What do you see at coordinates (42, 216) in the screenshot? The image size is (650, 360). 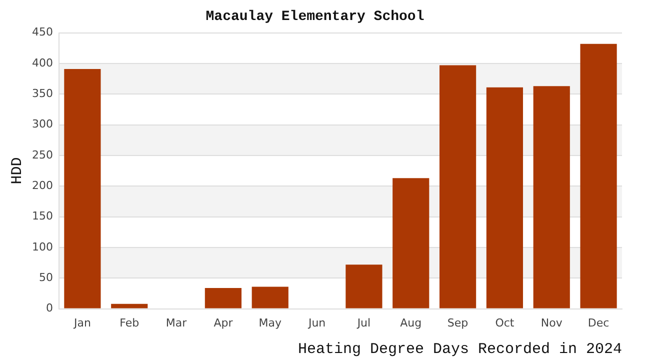 I see `y-tick-label: 150` at bounding box center [42, 216].